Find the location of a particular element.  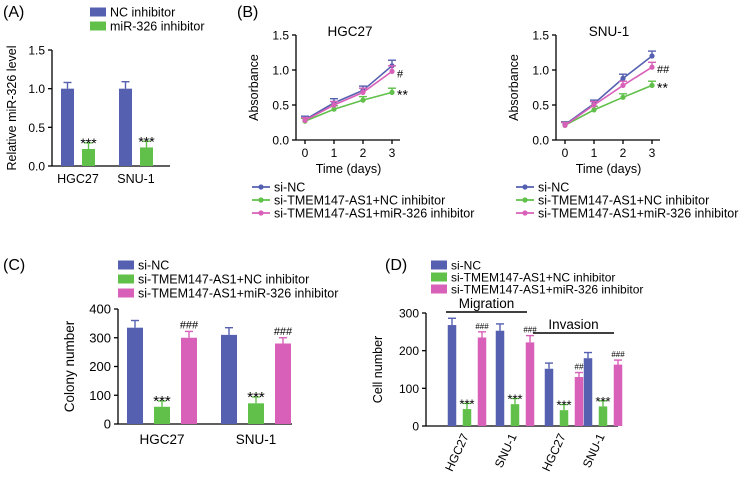

b1-x-tick-label: 1 is located at coordinates (334, 153).